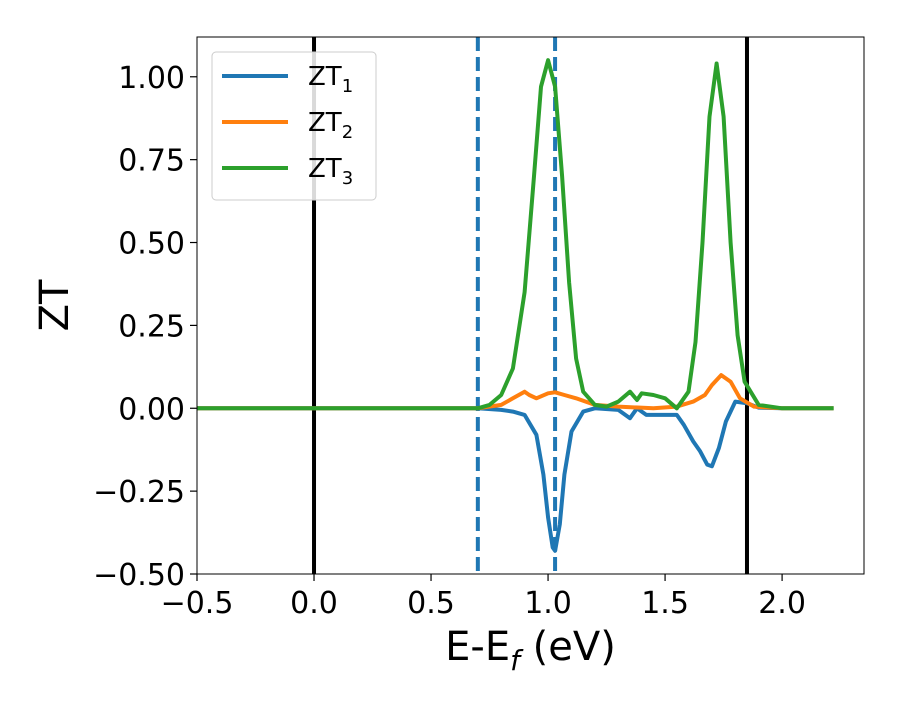 The image size is (900, 704). I want to click on y-axis-ticks: −0.50 −0.25 0.00 0.25 0.50 0.75 1.00, so click(145, 327).